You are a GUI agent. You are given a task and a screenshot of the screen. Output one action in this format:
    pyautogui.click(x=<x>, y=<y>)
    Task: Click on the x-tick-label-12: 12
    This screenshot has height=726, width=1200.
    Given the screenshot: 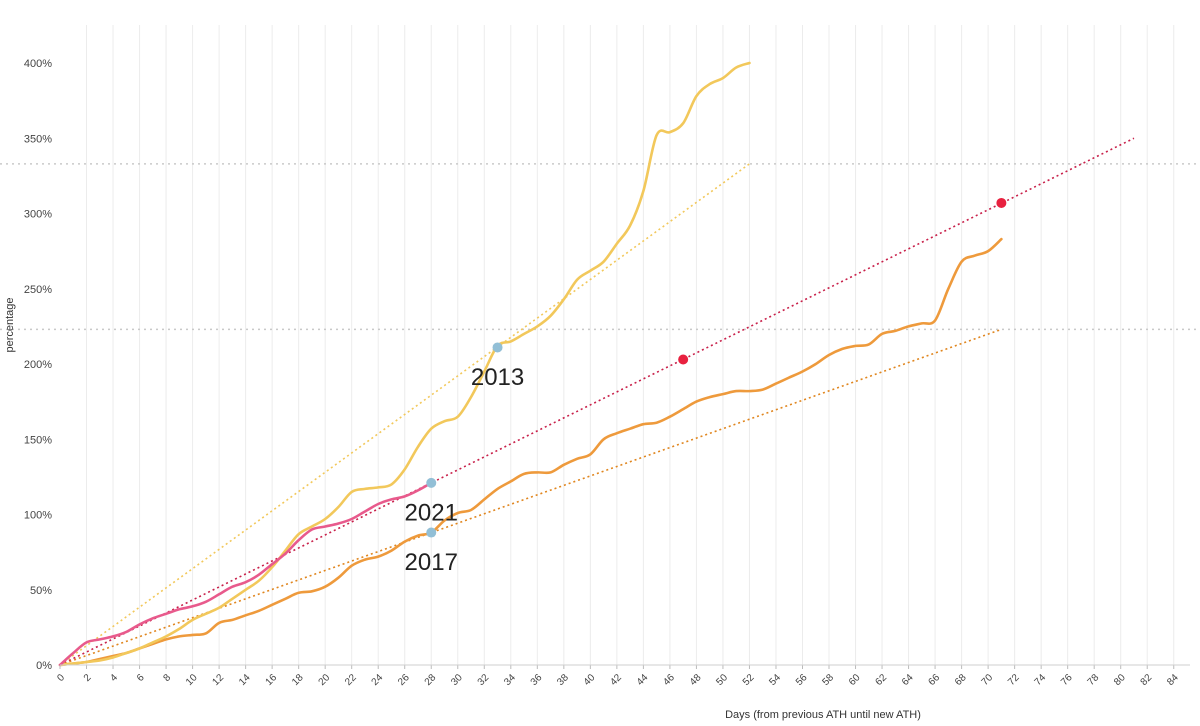 What is the action you would take?
    pyautogui.click(x=219, y=680)
    